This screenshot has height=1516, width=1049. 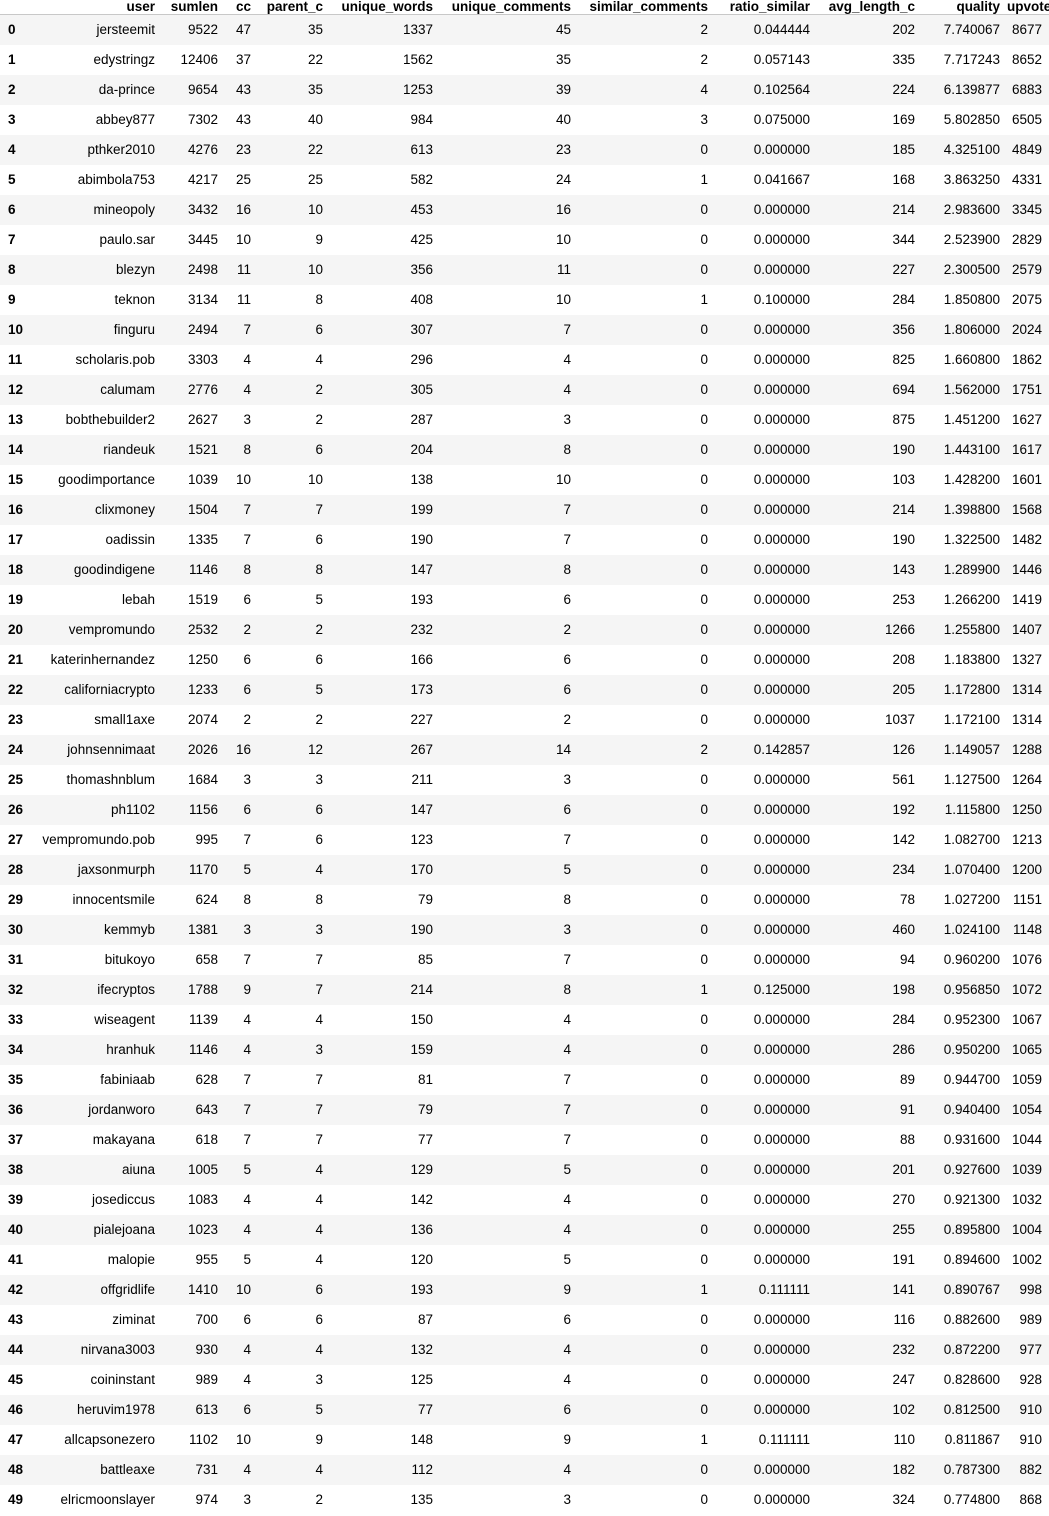 What do you see at coordinates (903, 1199) in the screenshot?
I see `cell-avg-length-c: 270` at bounding box center [903, 1199].